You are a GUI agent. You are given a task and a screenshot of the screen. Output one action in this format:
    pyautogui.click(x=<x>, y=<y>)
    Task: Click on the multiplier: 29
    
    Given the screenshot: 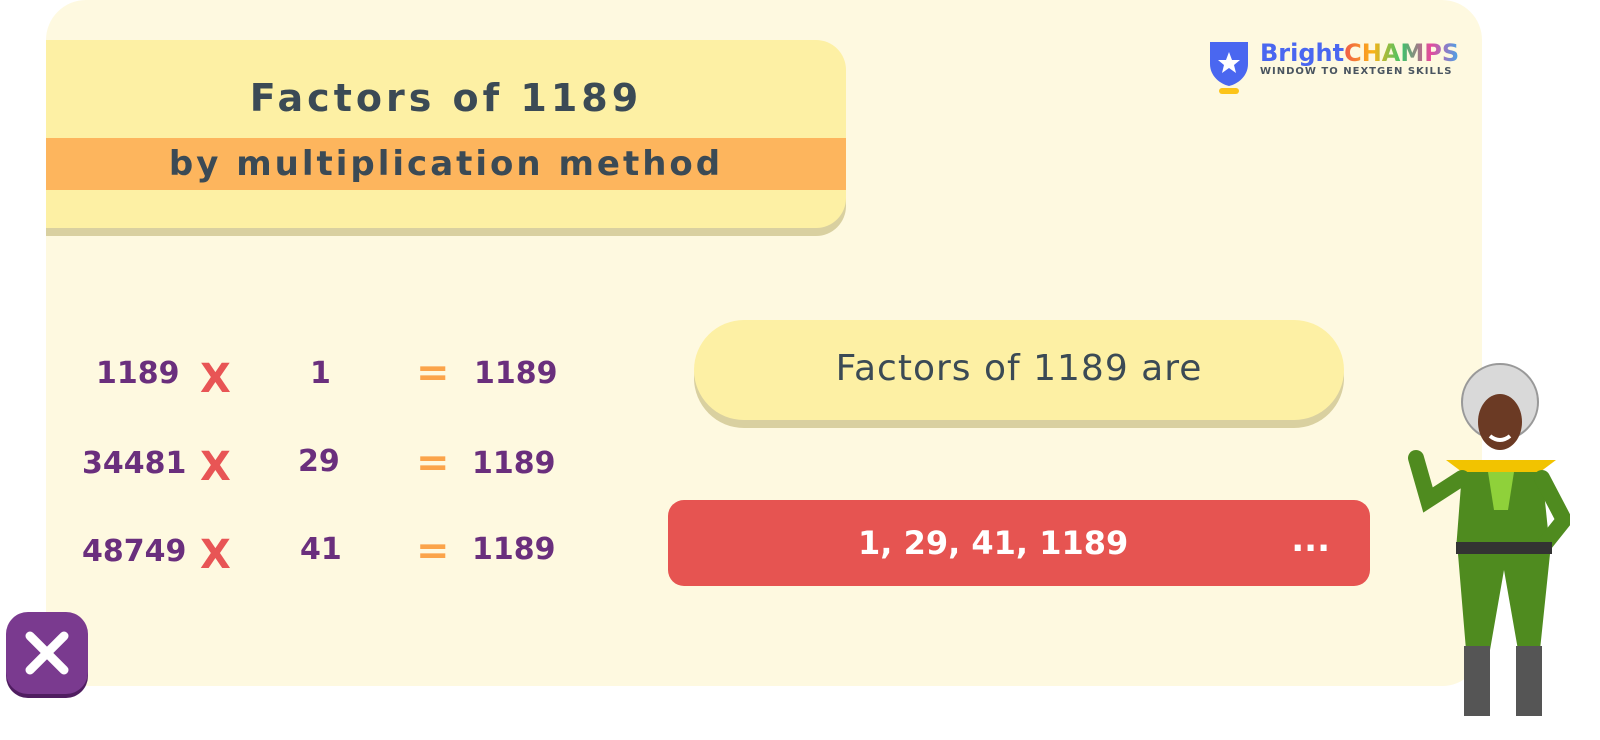 What is the action you would take?
    pyautogui.click(x=319, y=461)
    